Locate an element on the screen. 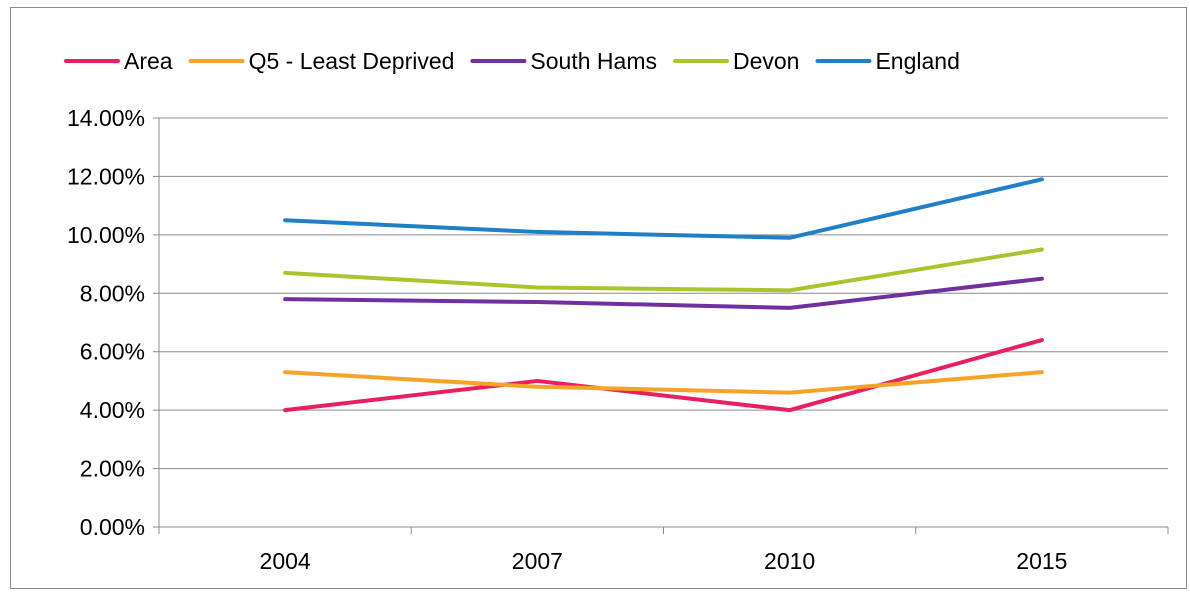 This screenshot has width=1190, height=593. y-tick-label: 10.00% is located at coordinates (106, 235).